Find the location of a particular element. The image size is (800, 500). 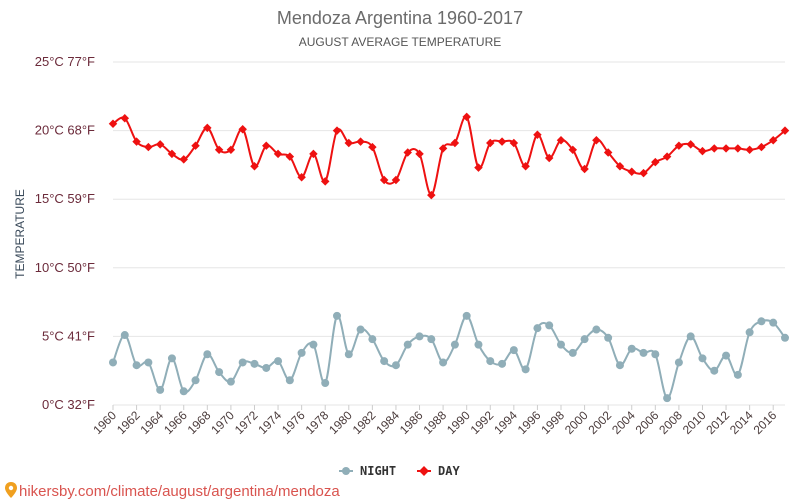

legend-item-night: NIGHT is located at coordinates (367, 471).